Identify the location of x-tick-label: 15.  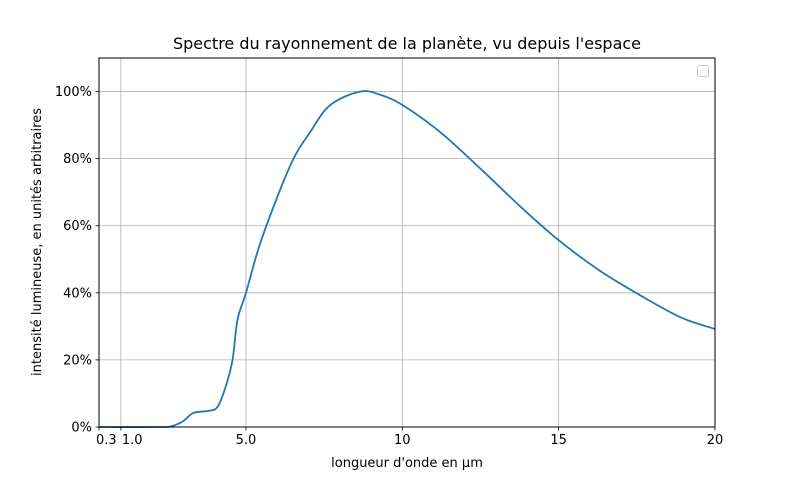
(558, 440).